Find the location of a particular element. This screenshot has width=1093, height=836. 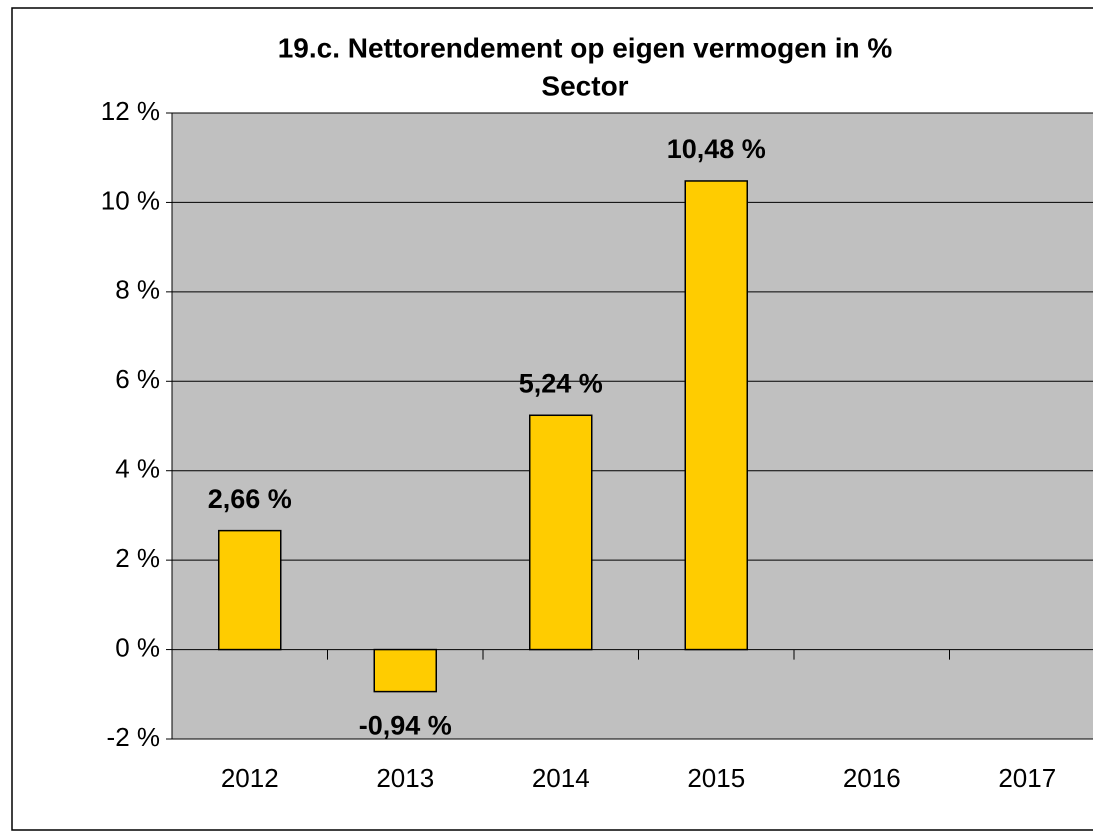

value-label: 10,48 % is located at coordinates (716, 149).